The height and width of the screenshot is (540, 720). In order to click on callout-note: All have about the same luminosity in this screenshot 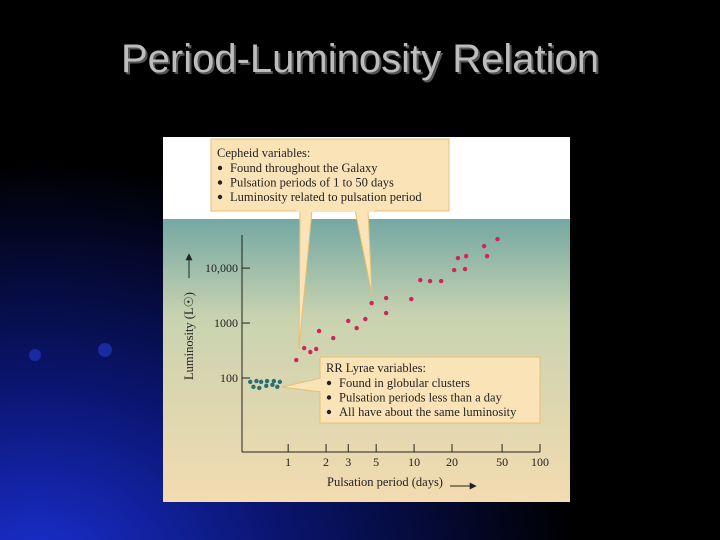, I will do `click(428, 412)`.